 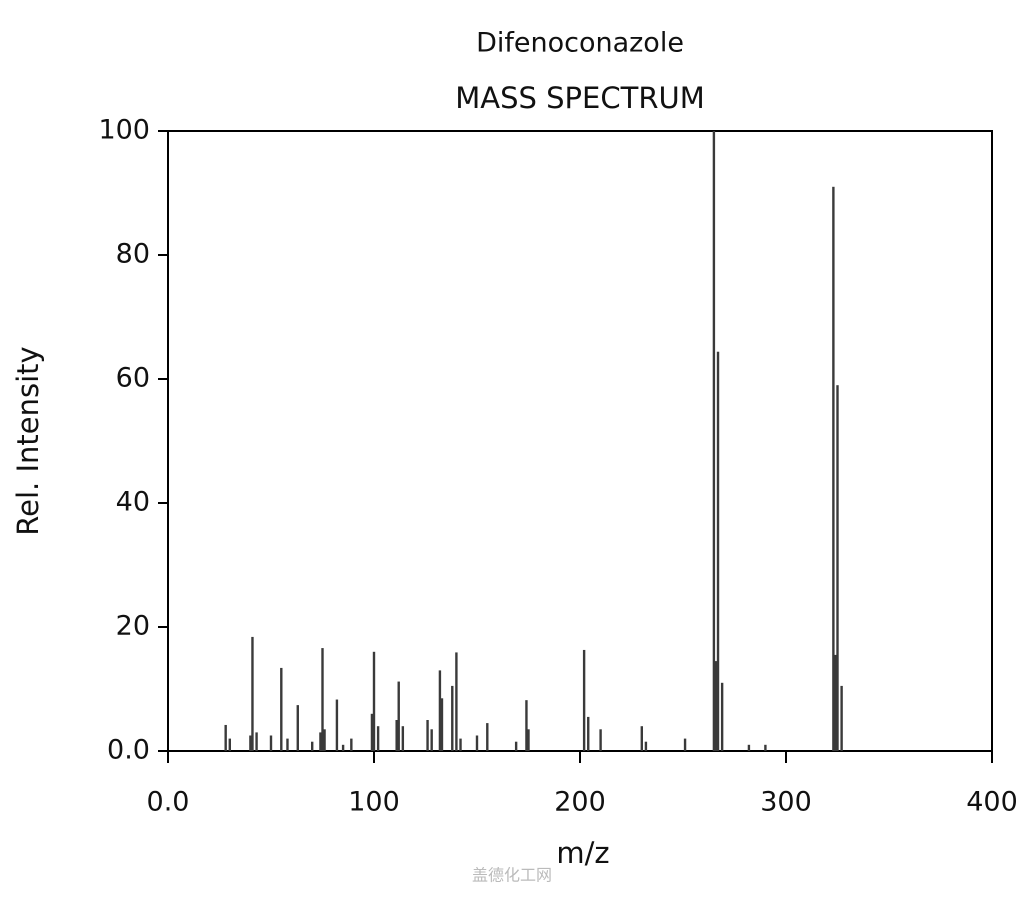 What do you see at coordinates (133, 626) in the screenshot?
I see `y-tick-label: 20` at bounding box center [133, 626].